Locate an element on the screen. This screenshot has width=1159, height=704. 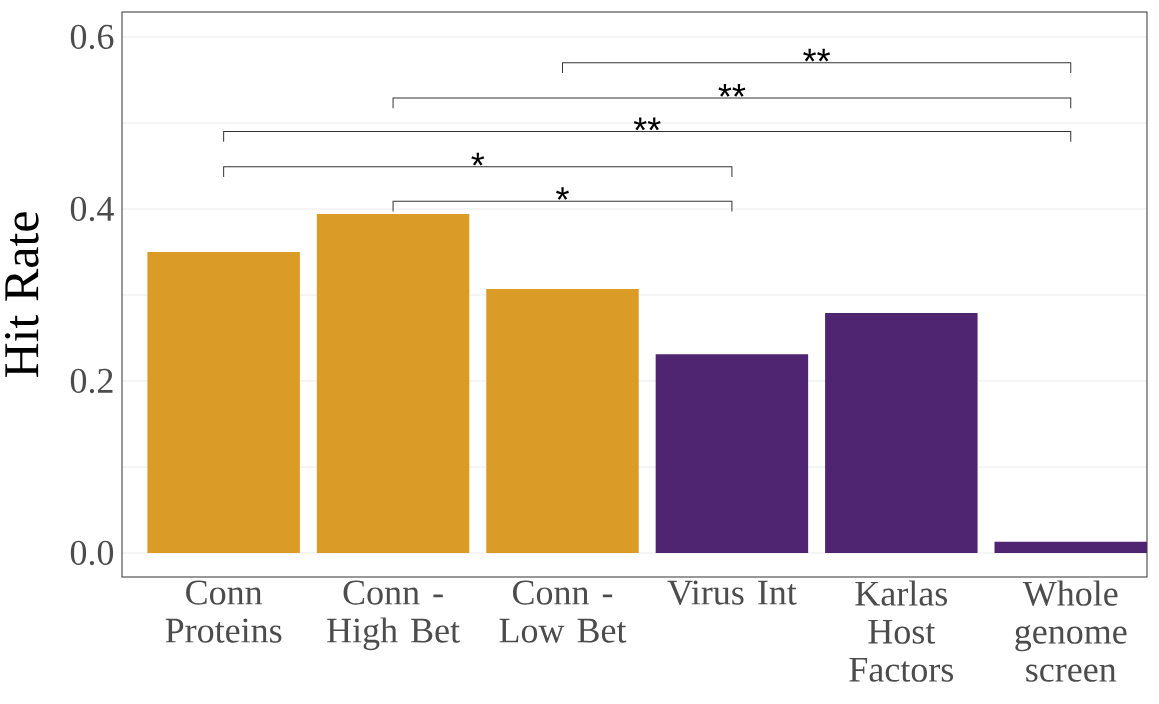
y-axis-title: Hit Rate is located at coordinates (22, 295).